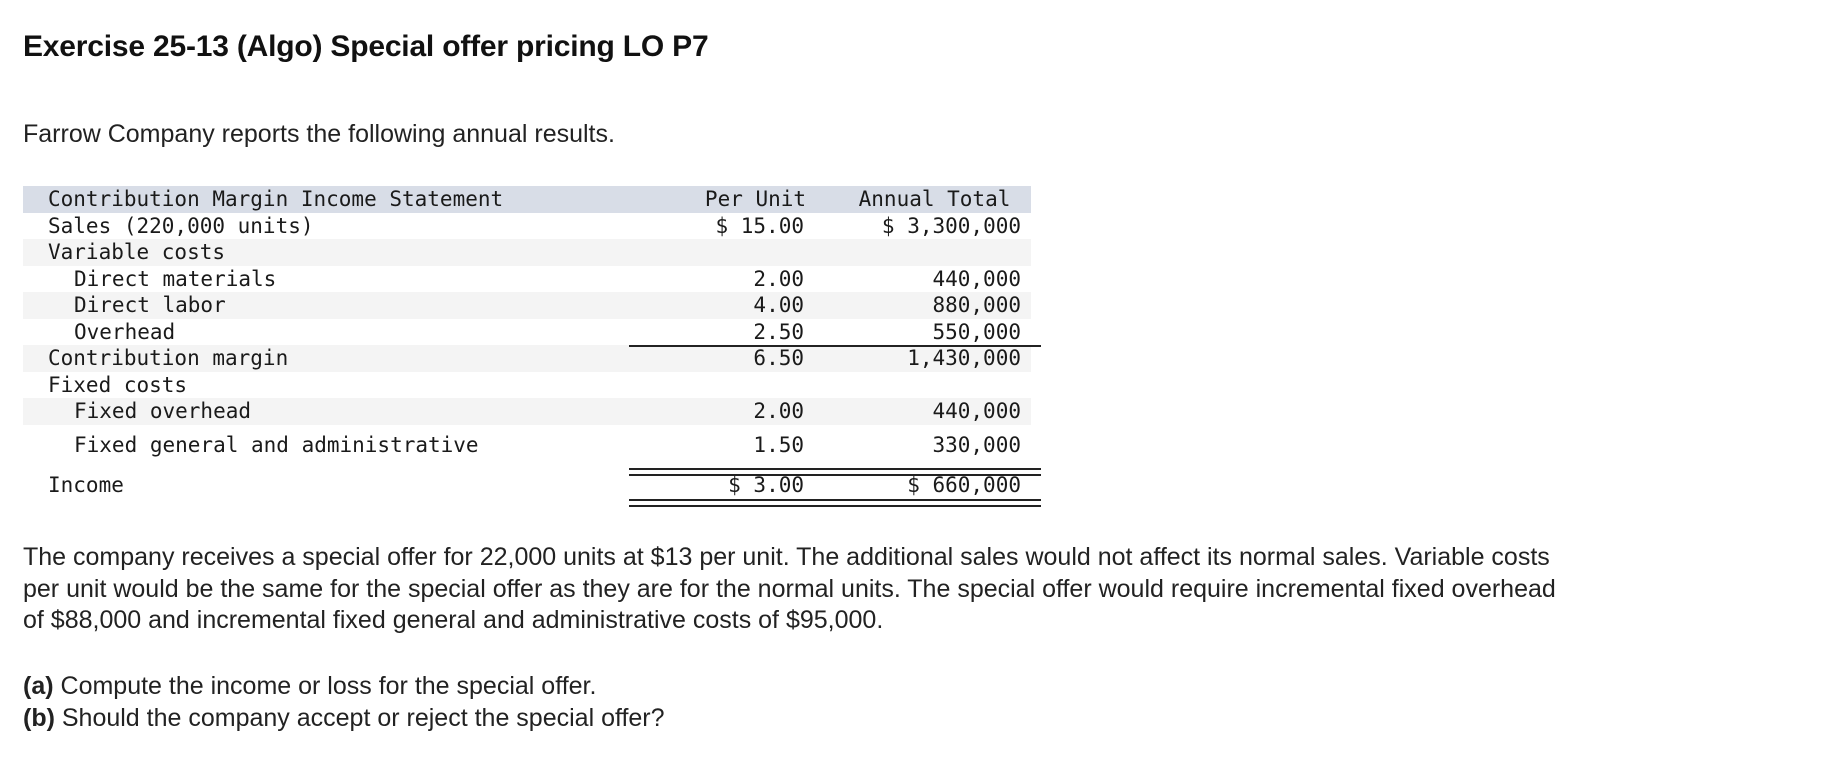 This screenshot has height=766, width=1828. What do you see at coordinates (276, 444) in the screenshot?
I see `row-label: Fixed general and administrative` at bounding box center [276, 444].